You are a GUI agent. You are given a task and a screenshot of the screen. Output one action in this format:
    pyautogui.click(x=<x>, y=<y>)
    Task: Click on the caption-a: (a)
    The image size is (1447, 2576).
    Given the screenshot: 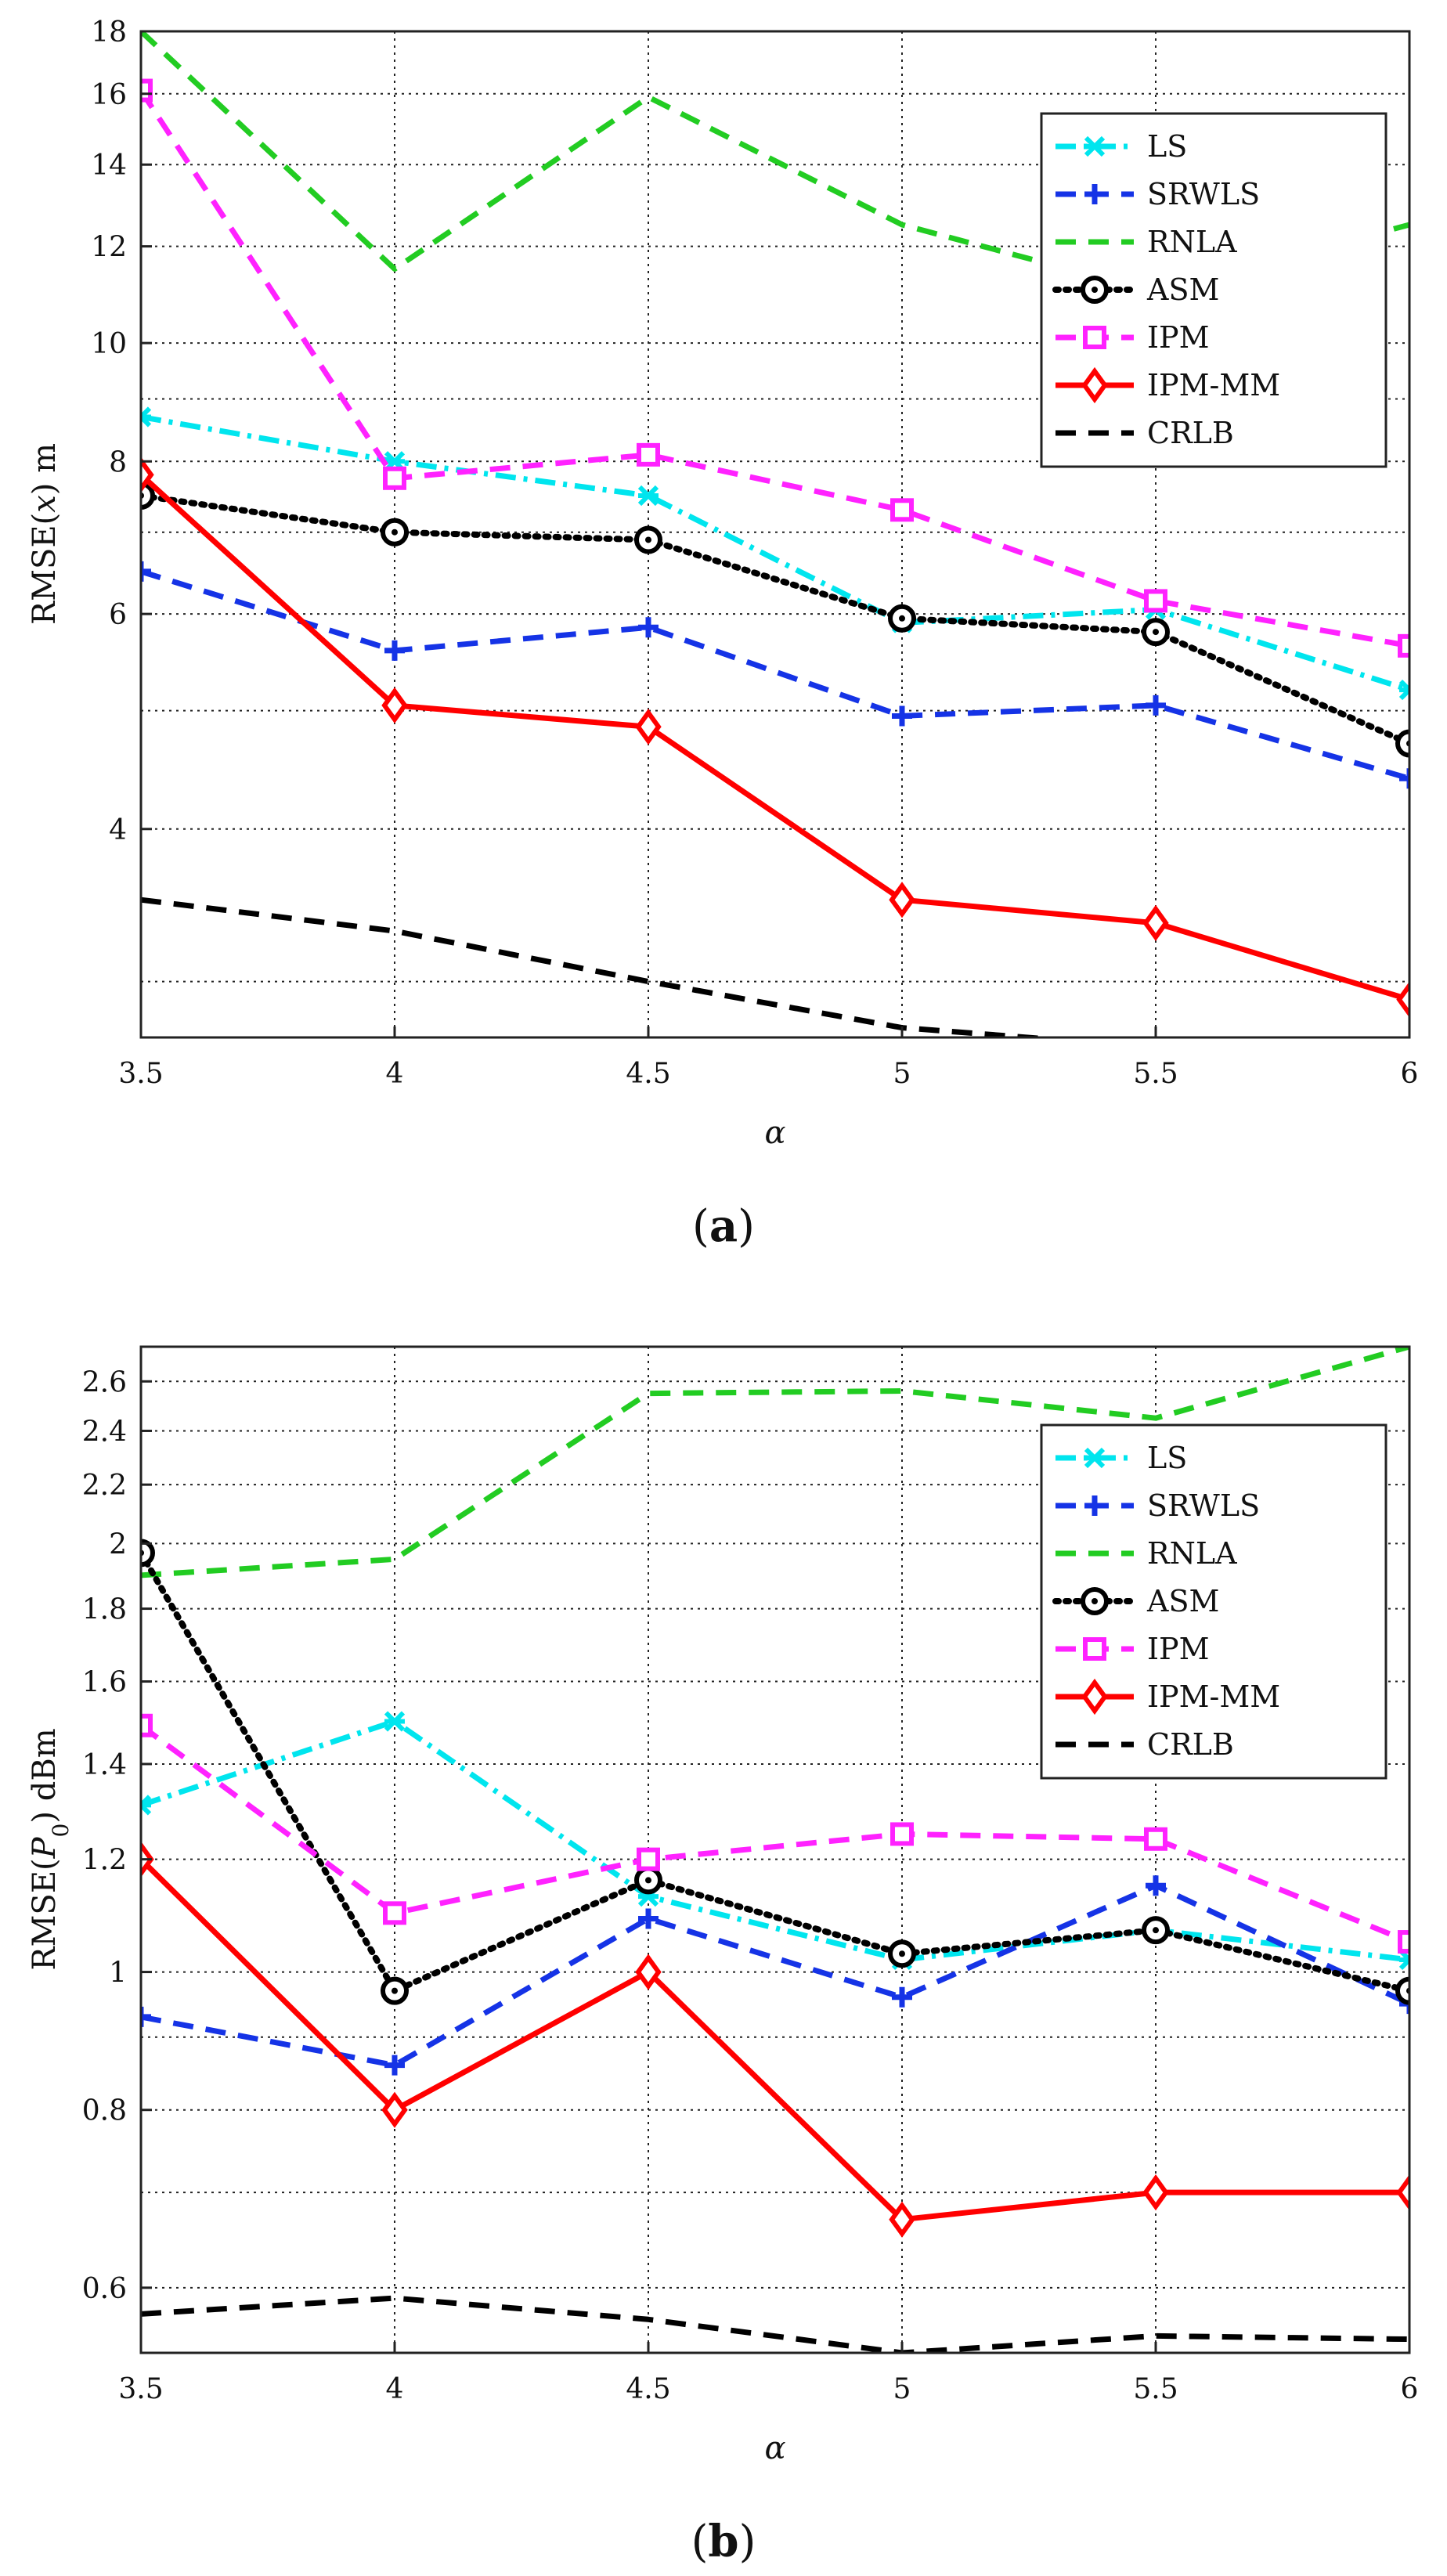 What is the action you would take?
    pyautogui.click(x=723, y=1226)
    